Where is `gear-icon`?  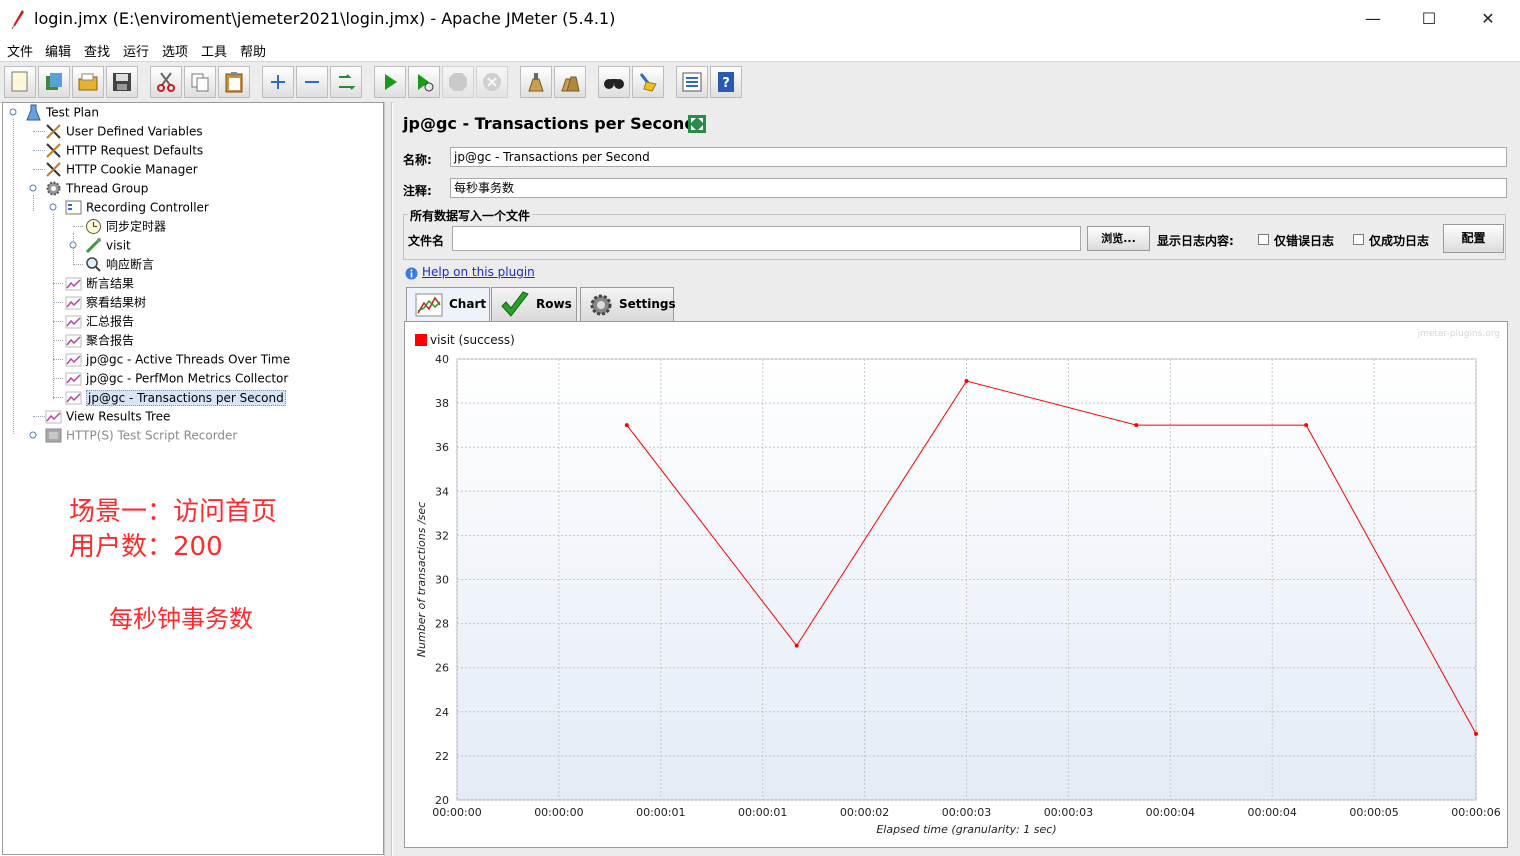 gear-icon is located at coordinates (53, 188).